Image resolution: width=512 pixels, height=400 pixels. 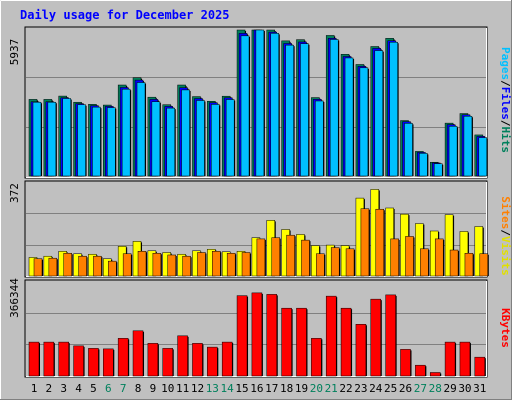 I want to click on bottom-legend-label: KBytes, so click(x=505, y=328).